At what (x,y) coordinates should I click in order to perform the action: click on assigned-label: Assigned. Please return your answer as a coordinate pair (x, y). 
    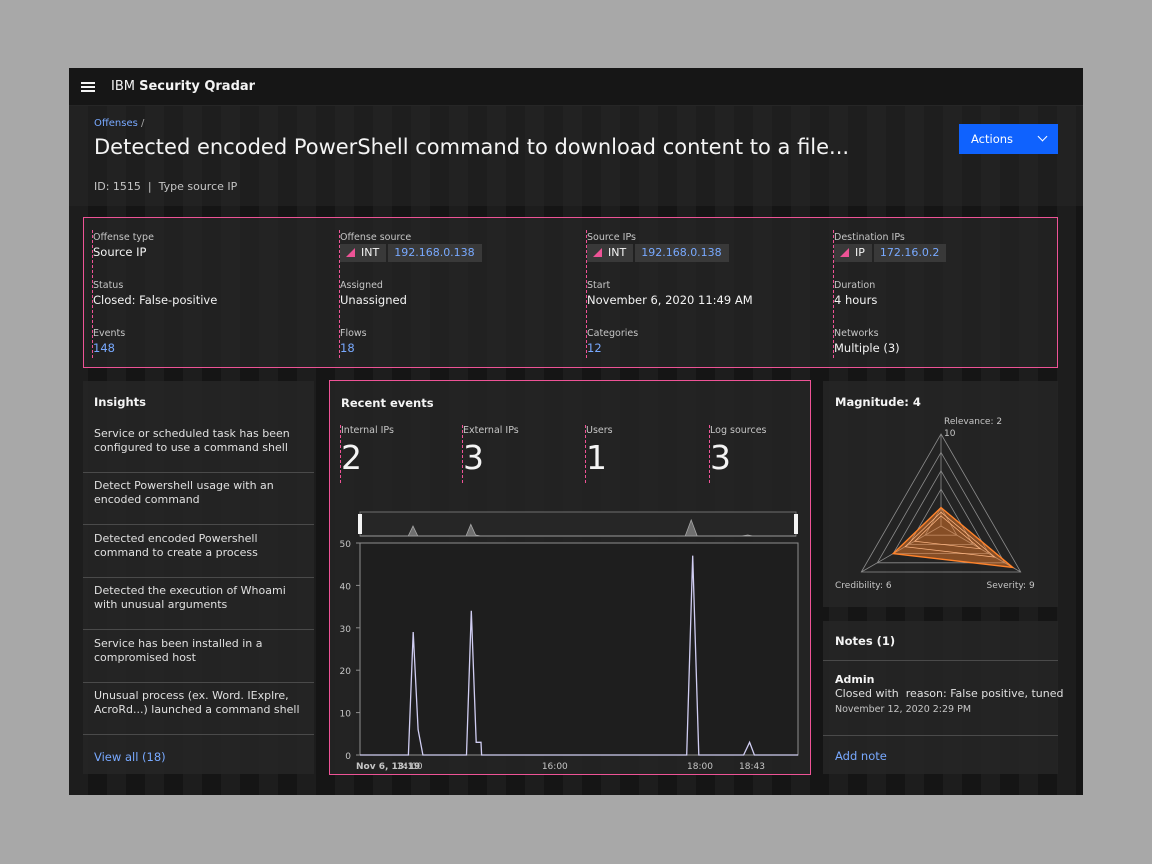
    Looking at the image, I should click on (361, 285).